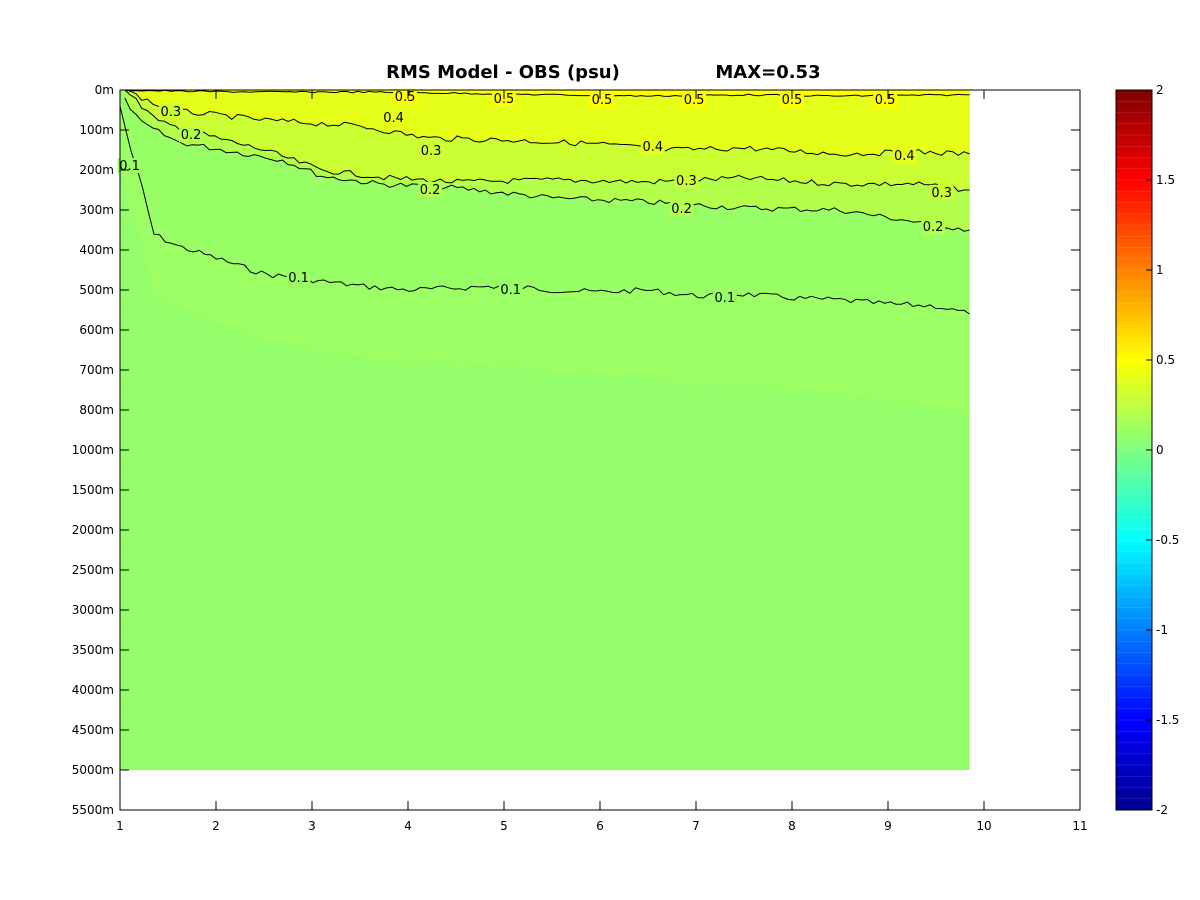  I want to click on y-tick-label: 3500m, so click(93, 650).